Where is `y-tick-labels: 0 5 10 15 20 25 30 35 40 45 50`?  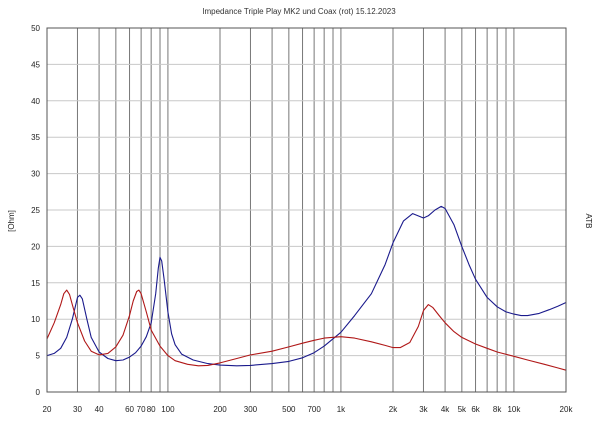
y-tick-labels: 0 5 10 15 20 25 30 35 40 45 50 is located at coordinates (35, 210).